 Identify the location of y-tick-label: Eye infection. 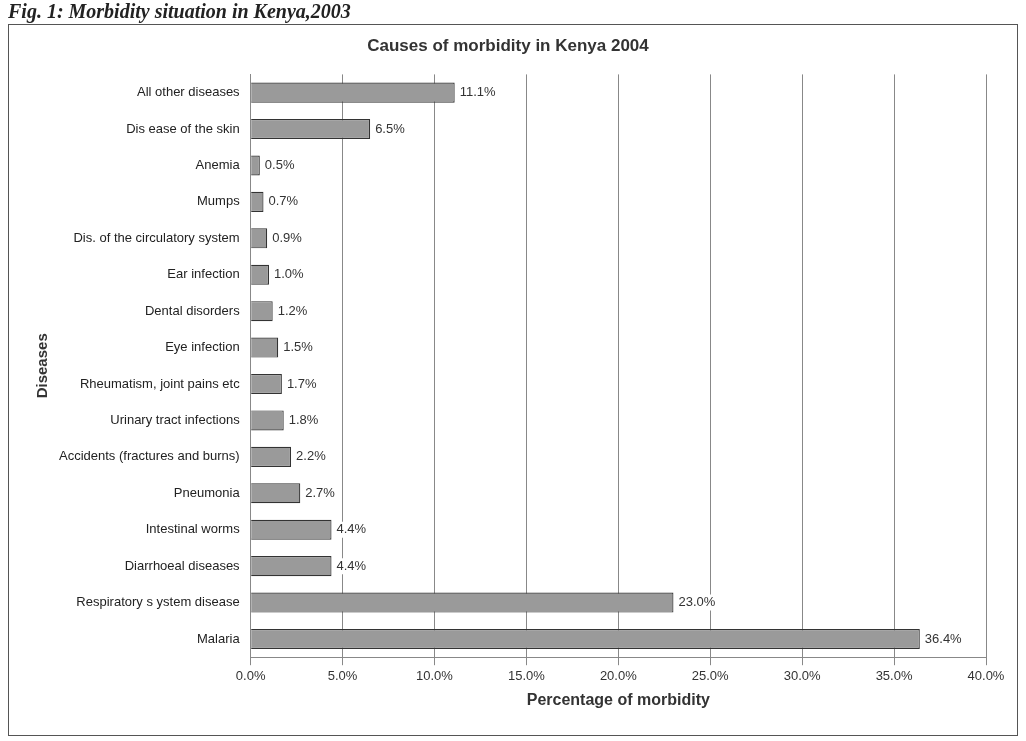
(202, 347).